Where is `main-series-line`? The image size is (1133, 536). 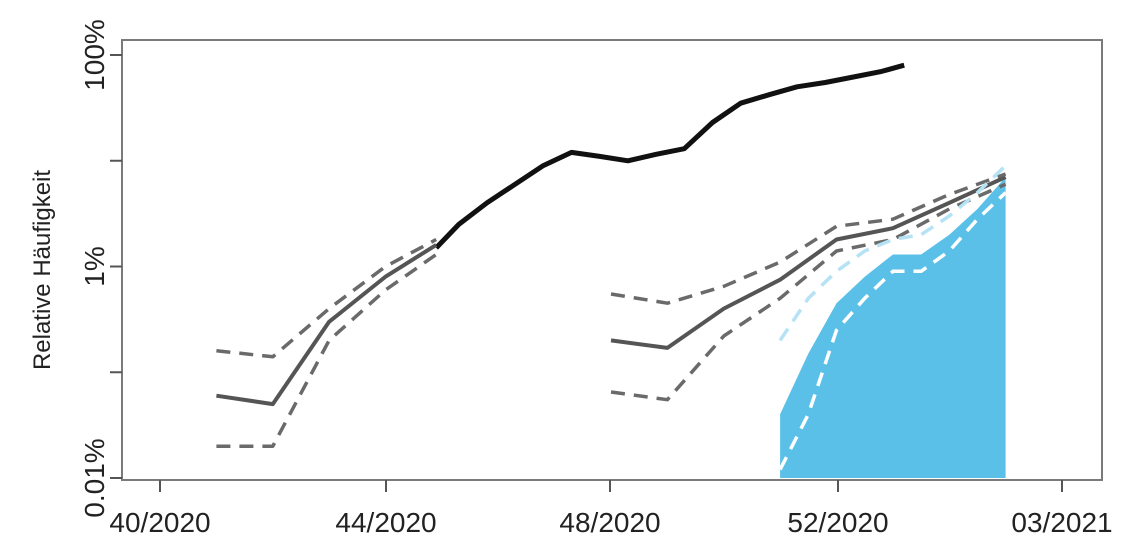
main-series-line is located at coordinates (669, 156).